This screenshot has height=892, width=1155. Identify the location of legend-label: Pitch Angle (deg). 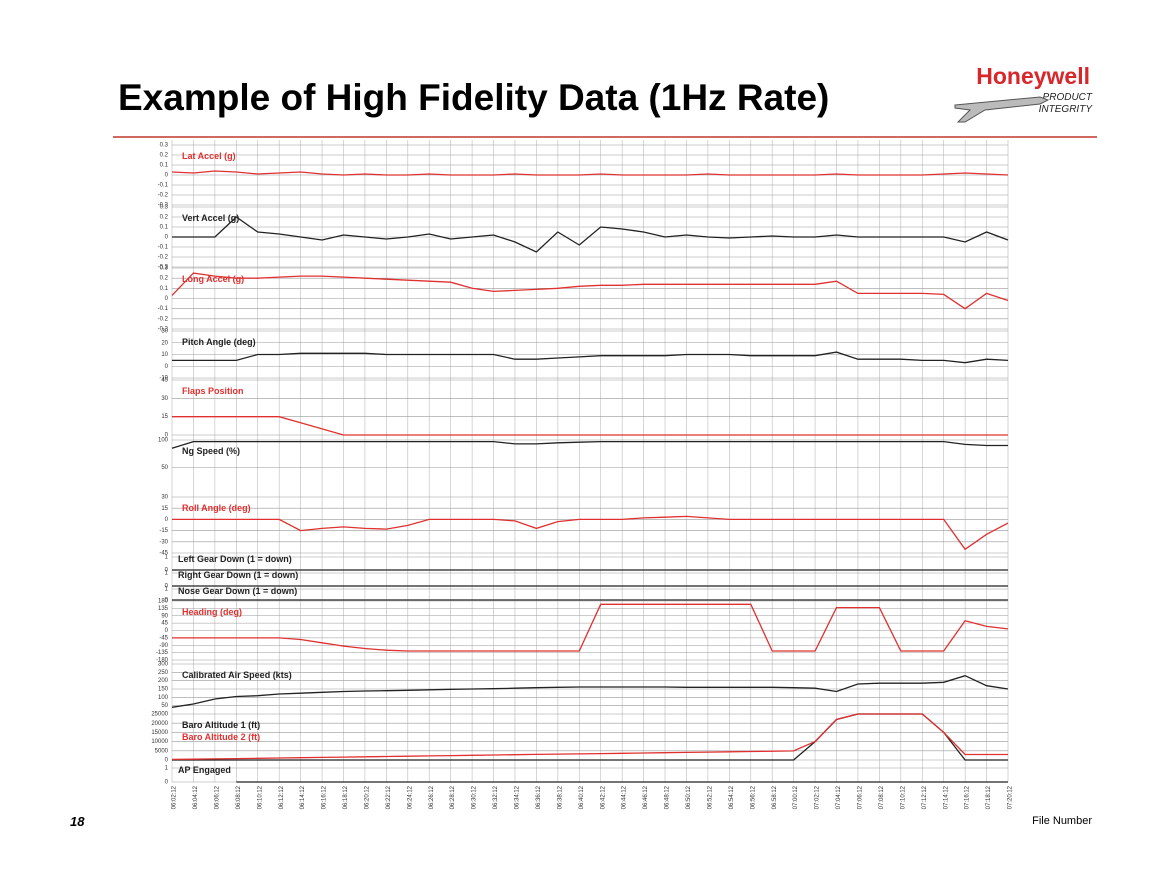
(219, 342).